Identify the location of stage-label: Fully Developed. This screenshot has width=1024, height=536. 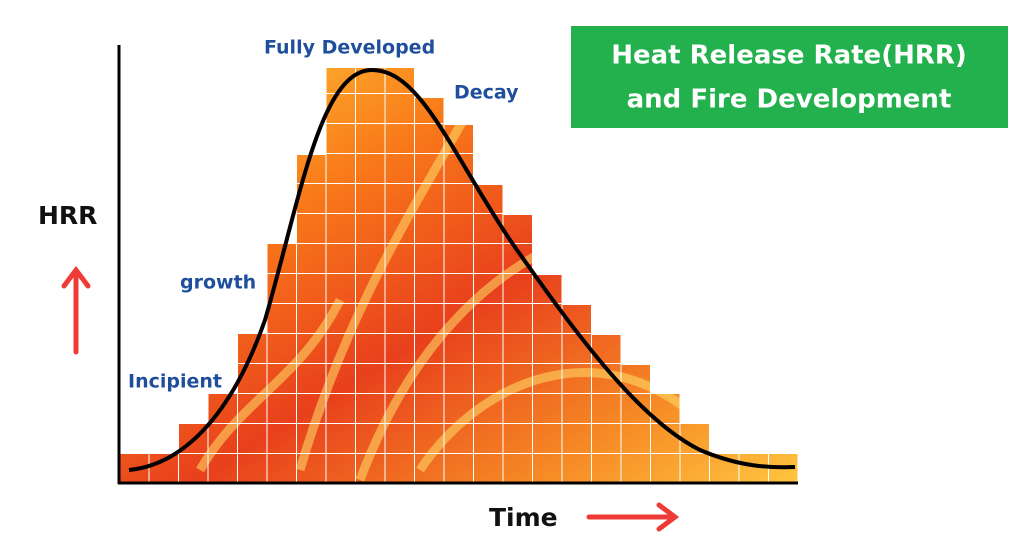
(349, 48).